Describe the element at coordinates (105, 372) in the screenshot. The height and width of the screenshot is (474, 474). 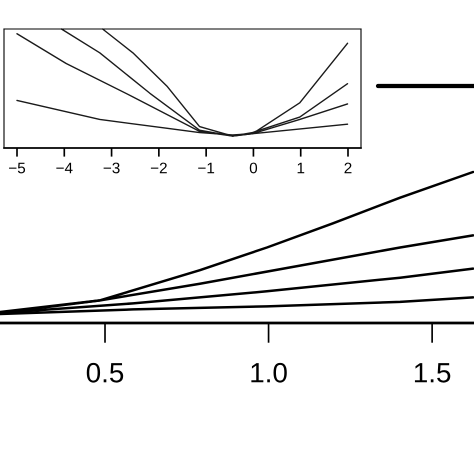
I see `x-tick-label: 0.5` at that location.